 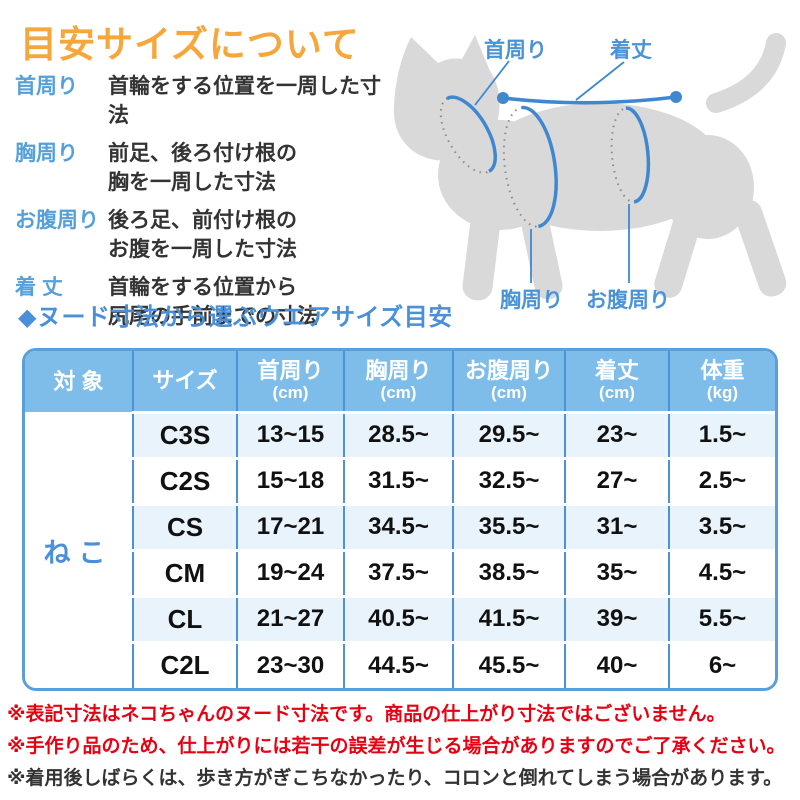 I want to click on definition-belly: お腹周り 後ろ足、前付け根の お腹を一周した寸法, so click(x=205, y=235).